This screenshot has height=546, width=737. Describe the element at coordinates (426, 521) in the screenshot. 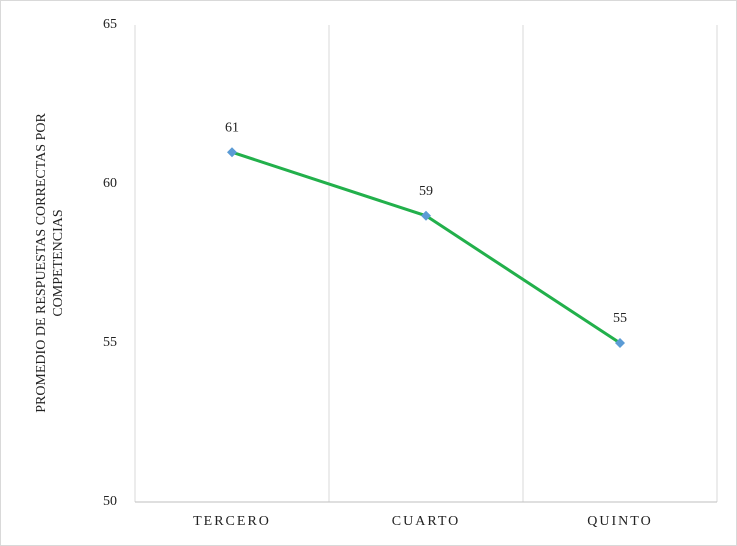

I see `x-tick-label: CUARTO` at that location.